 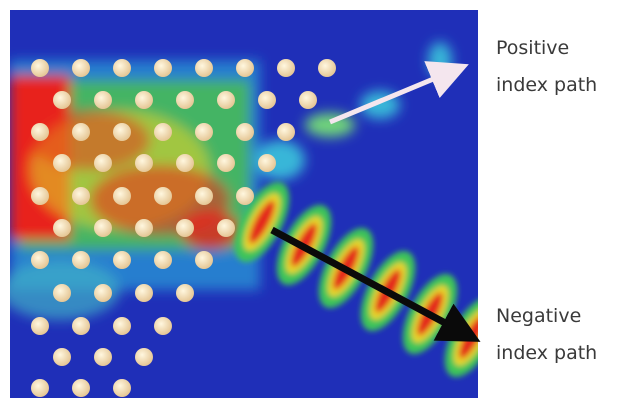 What do you see at coordinates (546, 353) in the screenshot?
I see `label-negative-2: index path` at bounding box center [546, 353].